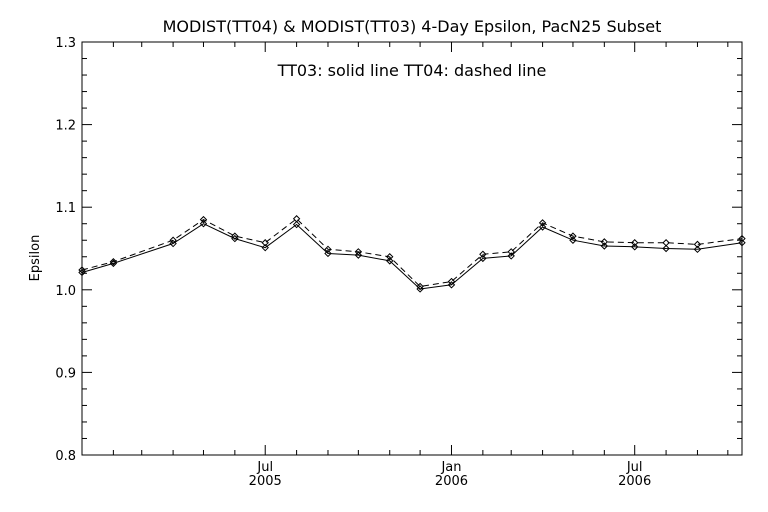 This screenshot has width=768, height=512. Describe the element at coordinates (412, 253) in the screenshot. I see `series-line-tt04` at that location.